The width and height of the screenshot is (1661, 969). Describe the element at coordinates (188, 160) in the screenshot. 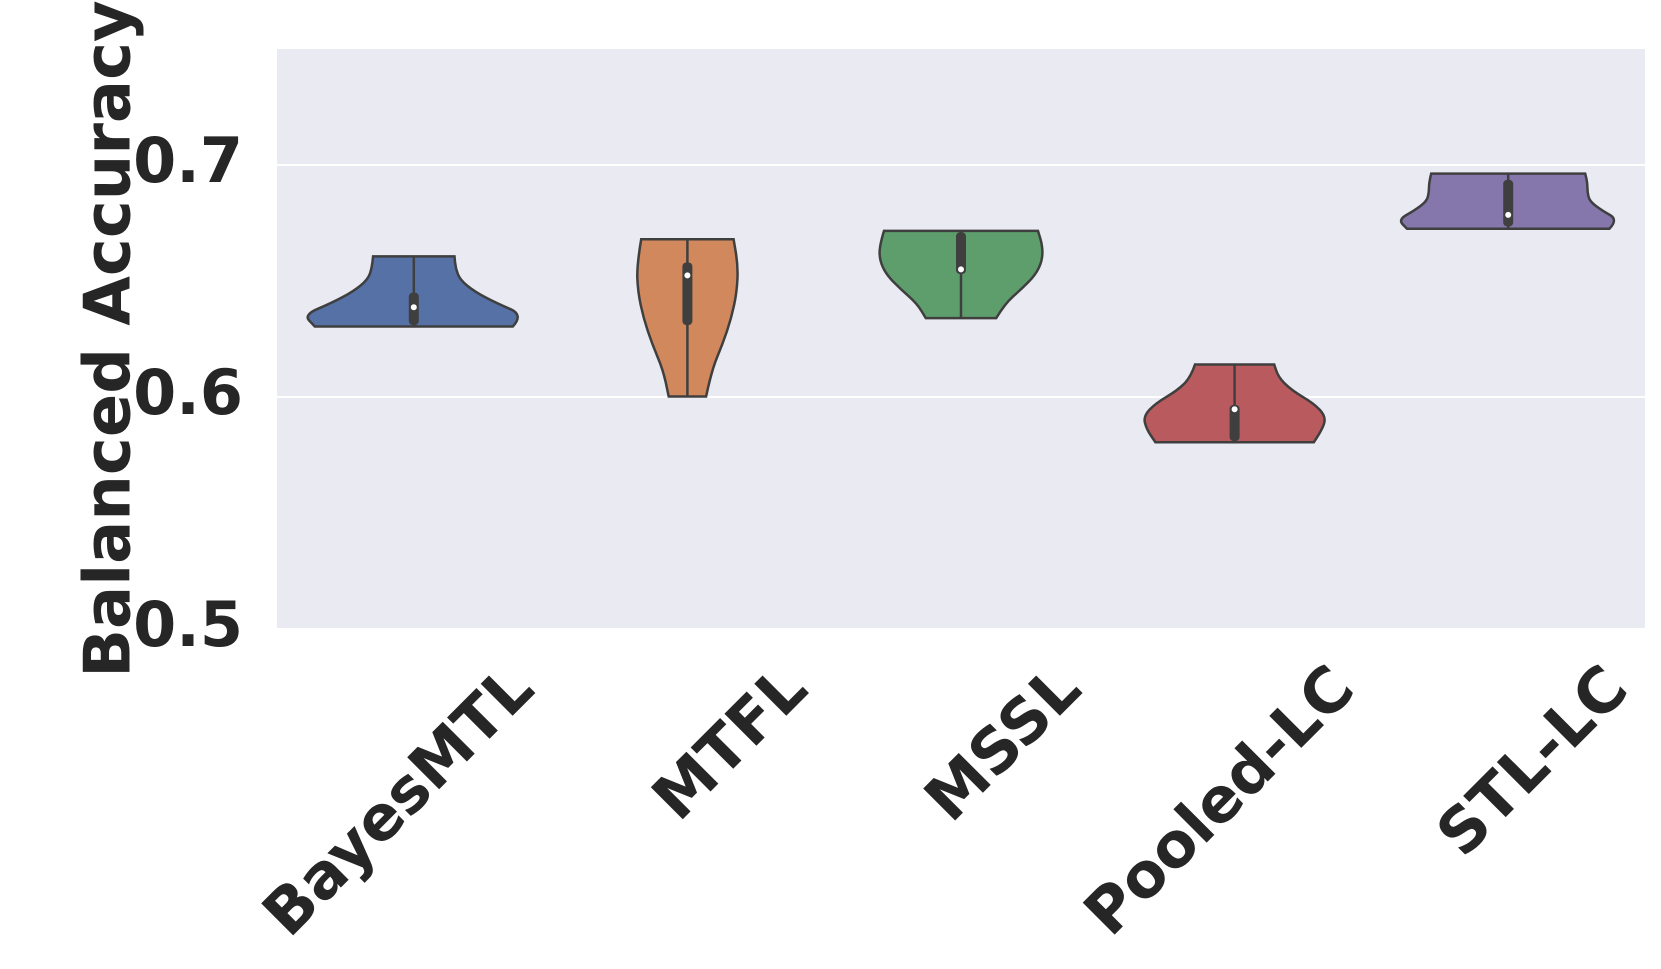

I see `y-tick-label: 0.7` at that location.